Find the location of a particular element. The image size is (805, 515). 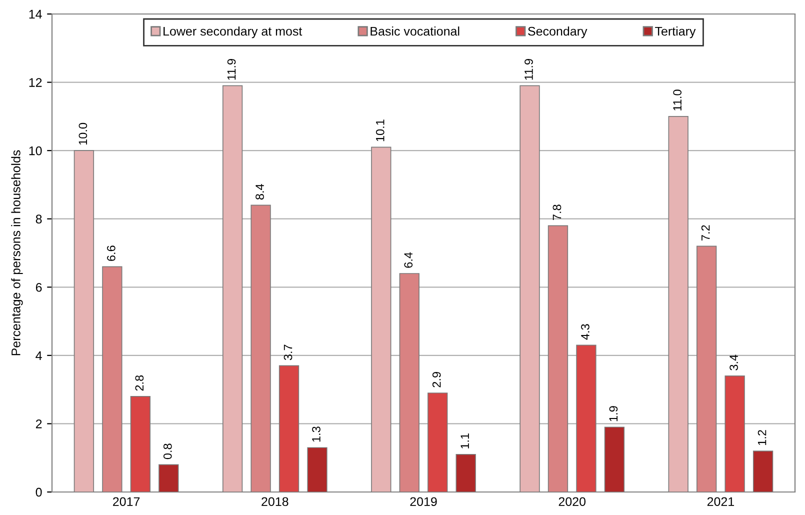

y-tick-label: 14 is located at coordinates (35, 14).